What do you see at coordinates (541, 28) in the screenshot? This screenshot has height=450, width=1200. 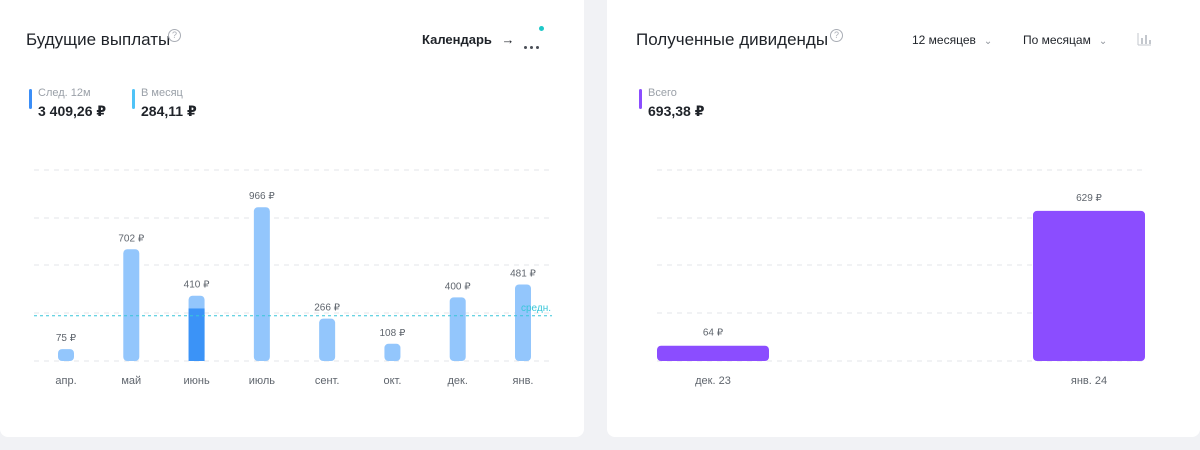 I see `notification-dot` at bounding box center [541, 28].